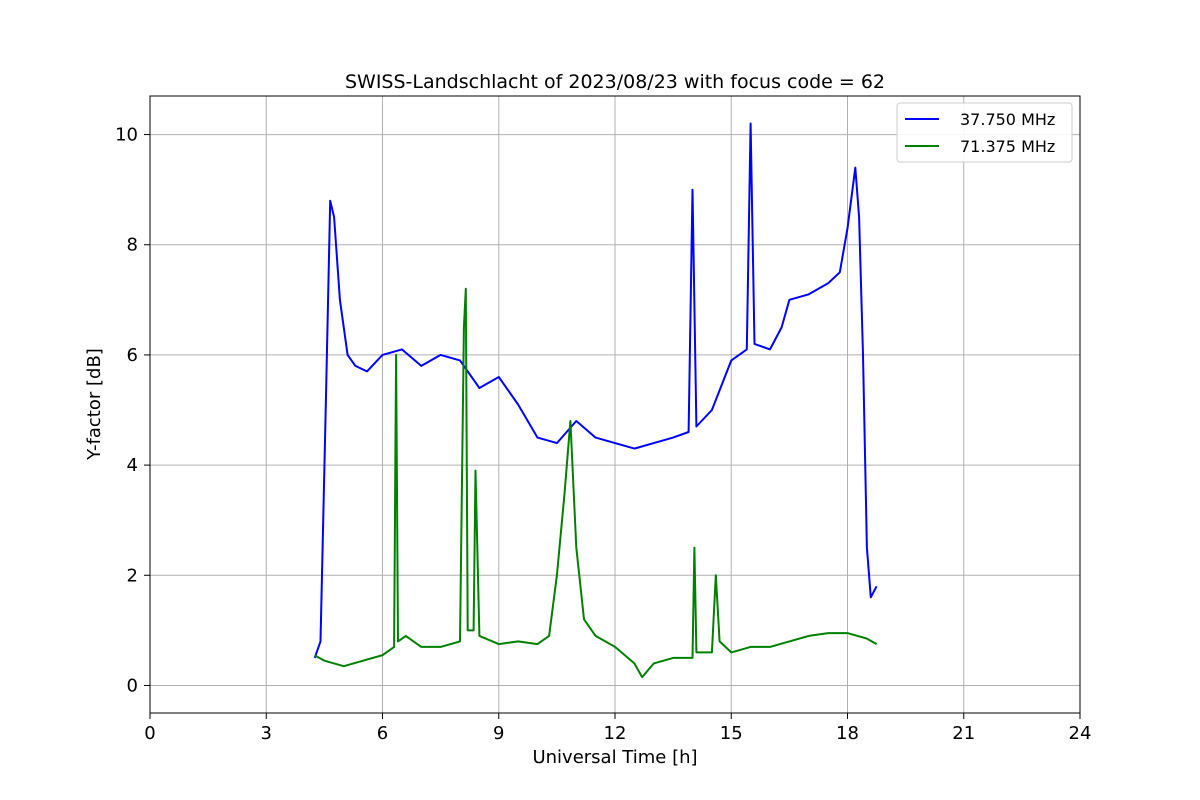  I want to click on x-tick-label: 24, so click(1080, 733).